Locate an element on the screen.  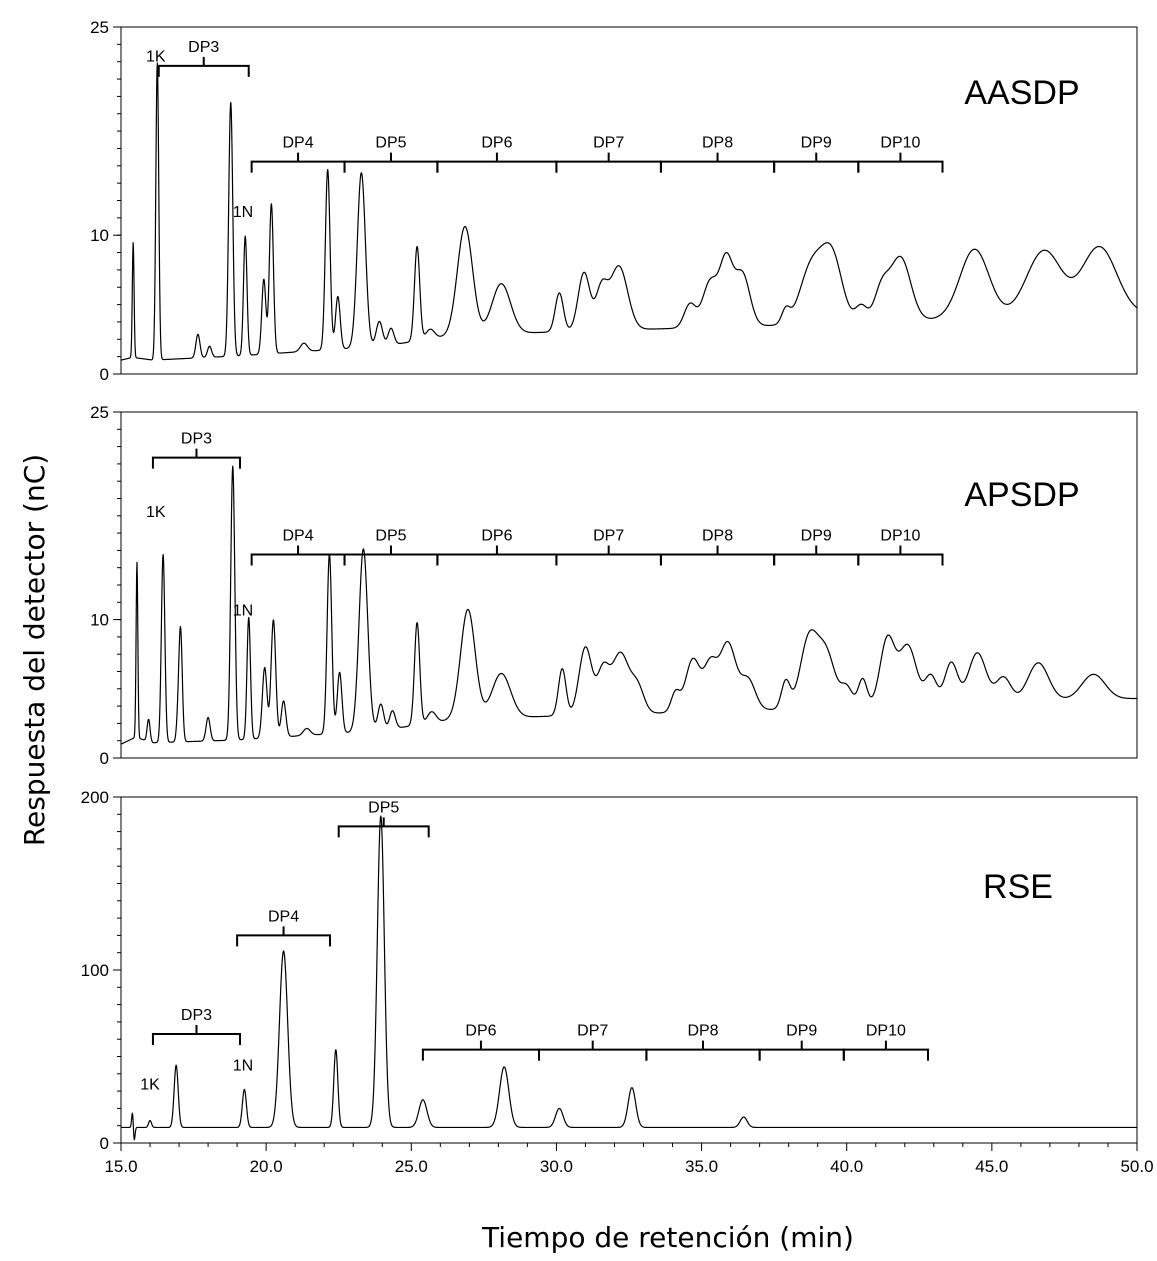
sample-label: RSE is located at coordinates (1018, 887).